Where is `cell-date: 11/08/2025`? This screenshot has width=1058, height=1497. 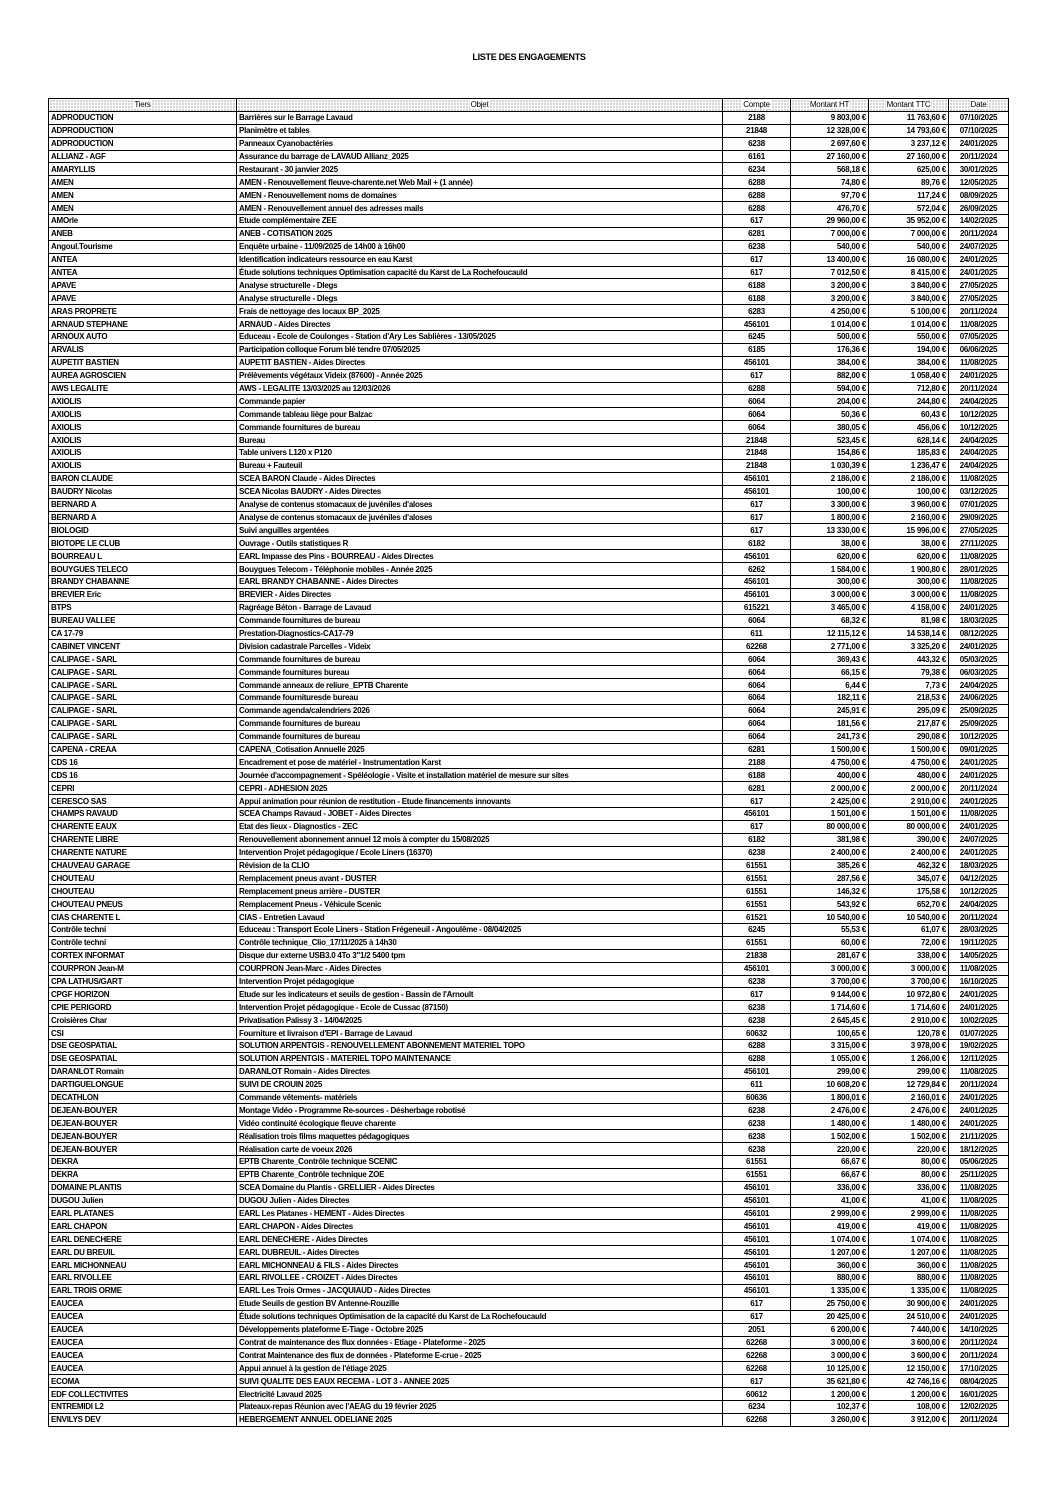
cell-date: 11/08/2025 is located at coordinates (978, 594).